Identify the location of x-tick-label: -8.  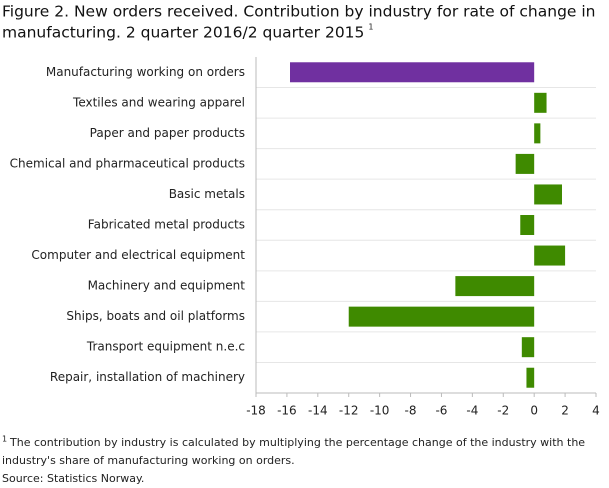
(411, 411).